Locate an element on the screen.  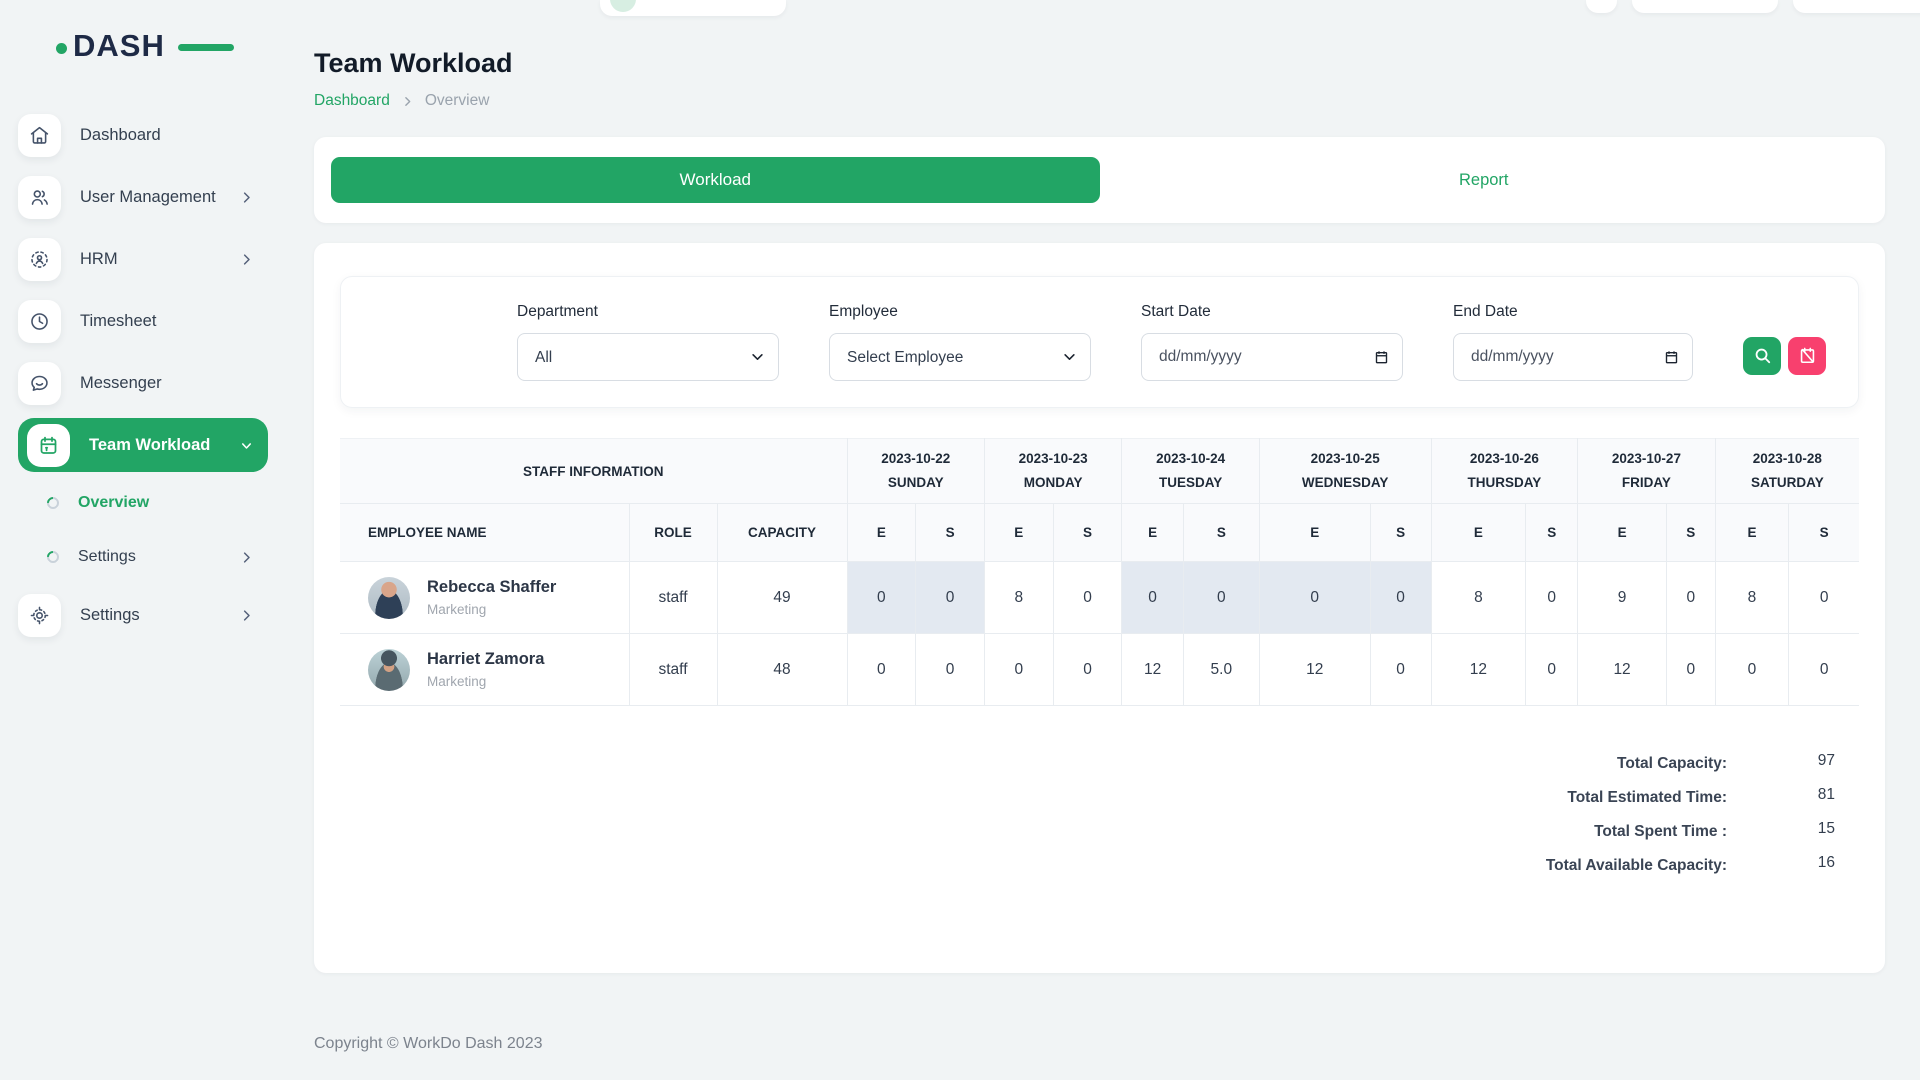
department-select: All is located at coordinates (648, 357).